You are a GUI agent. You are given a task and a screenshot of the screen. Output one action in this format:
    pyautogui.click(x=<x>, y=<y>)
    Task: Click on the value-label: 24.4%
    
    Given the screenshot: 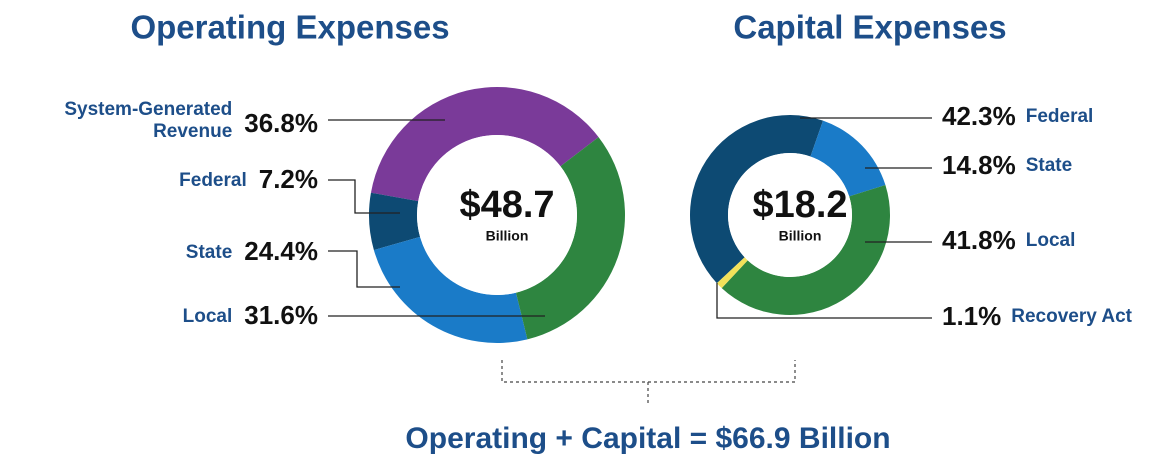 What is the action you would take?
    pyautogui.click(x=281, y=251)
    